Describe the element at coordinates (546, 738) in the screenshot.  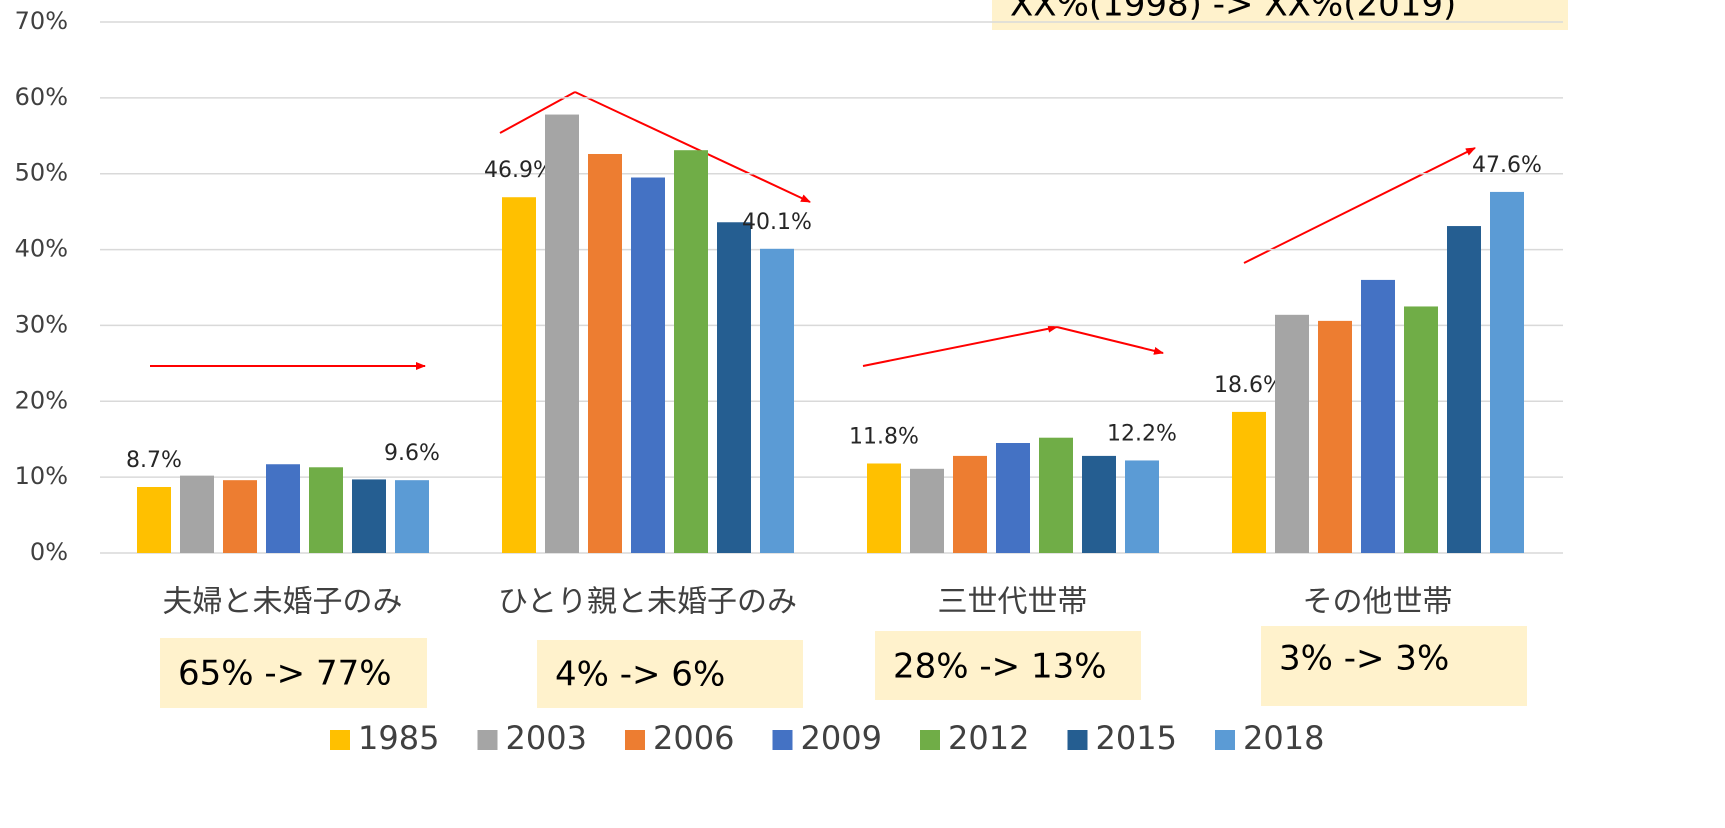
I see `legend-label: 2003` at that location.